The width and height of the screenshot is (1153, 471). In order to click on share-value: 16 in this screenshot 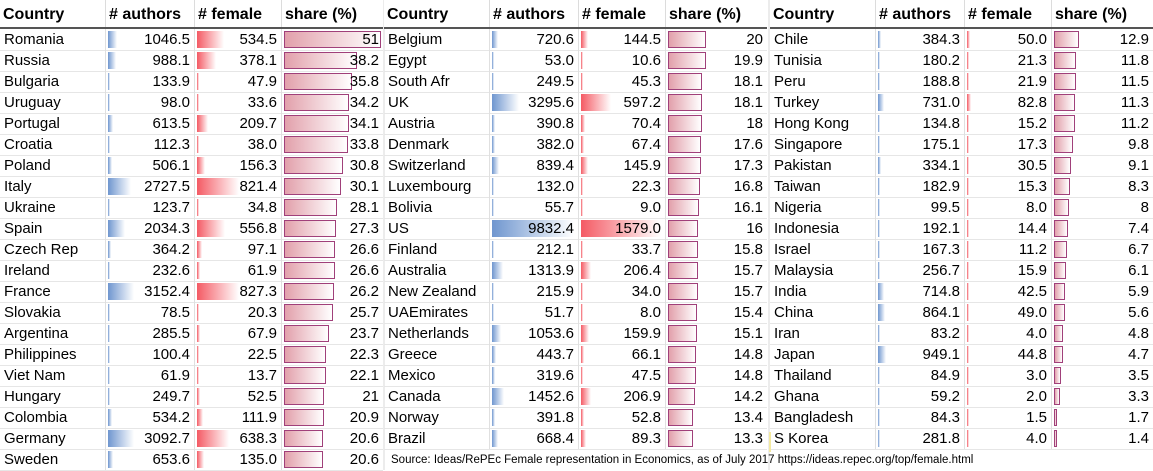, I will do `click(754, 228)`.